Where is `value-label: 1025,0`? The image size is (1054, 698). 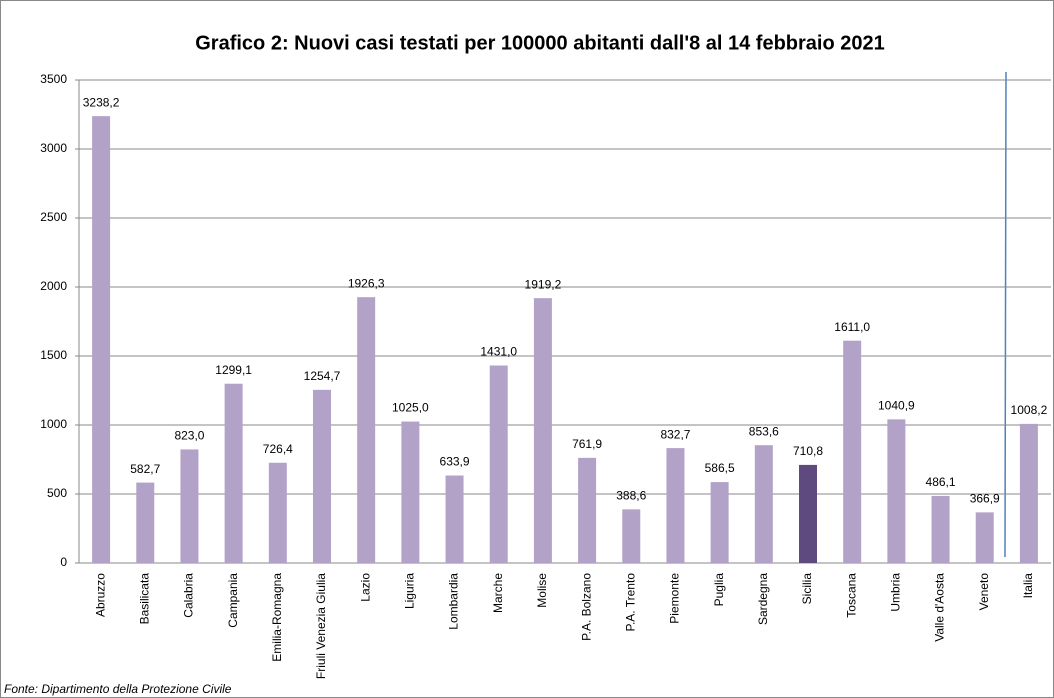 value-label: 1025,0 is located at coordinates (410, 408).